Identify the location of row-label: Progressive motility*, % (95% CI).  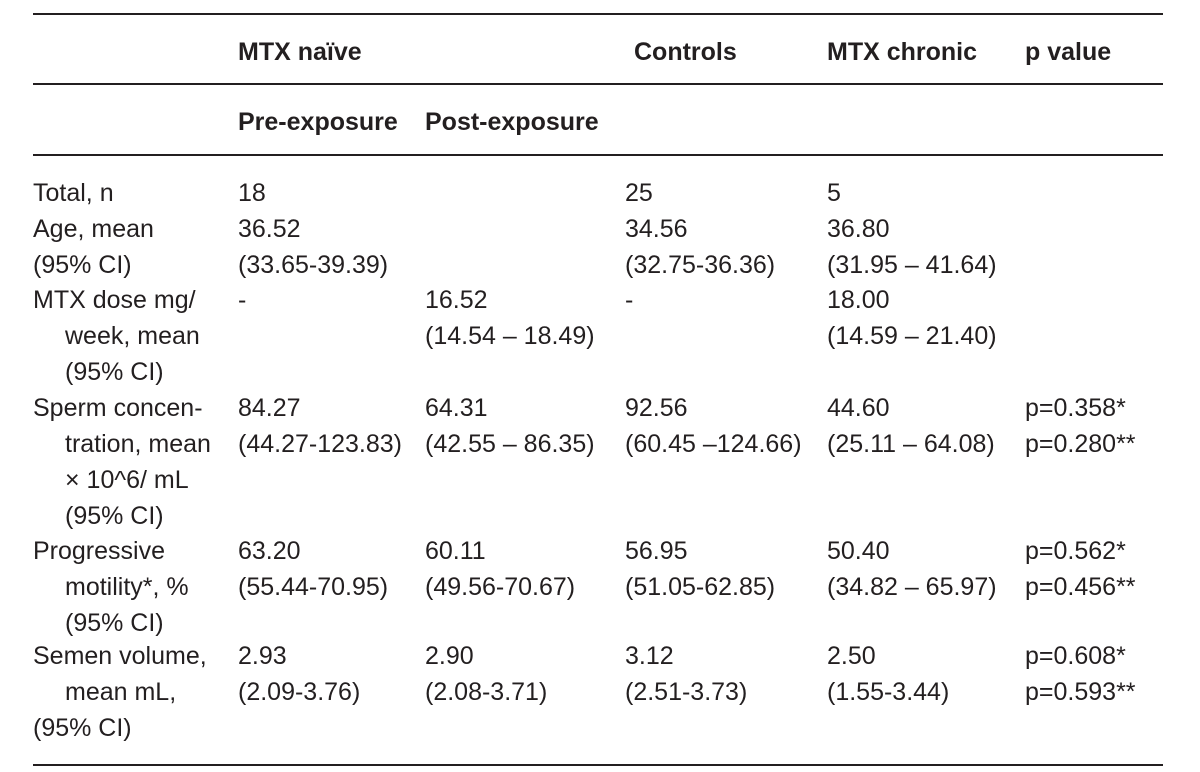
(111, 587).